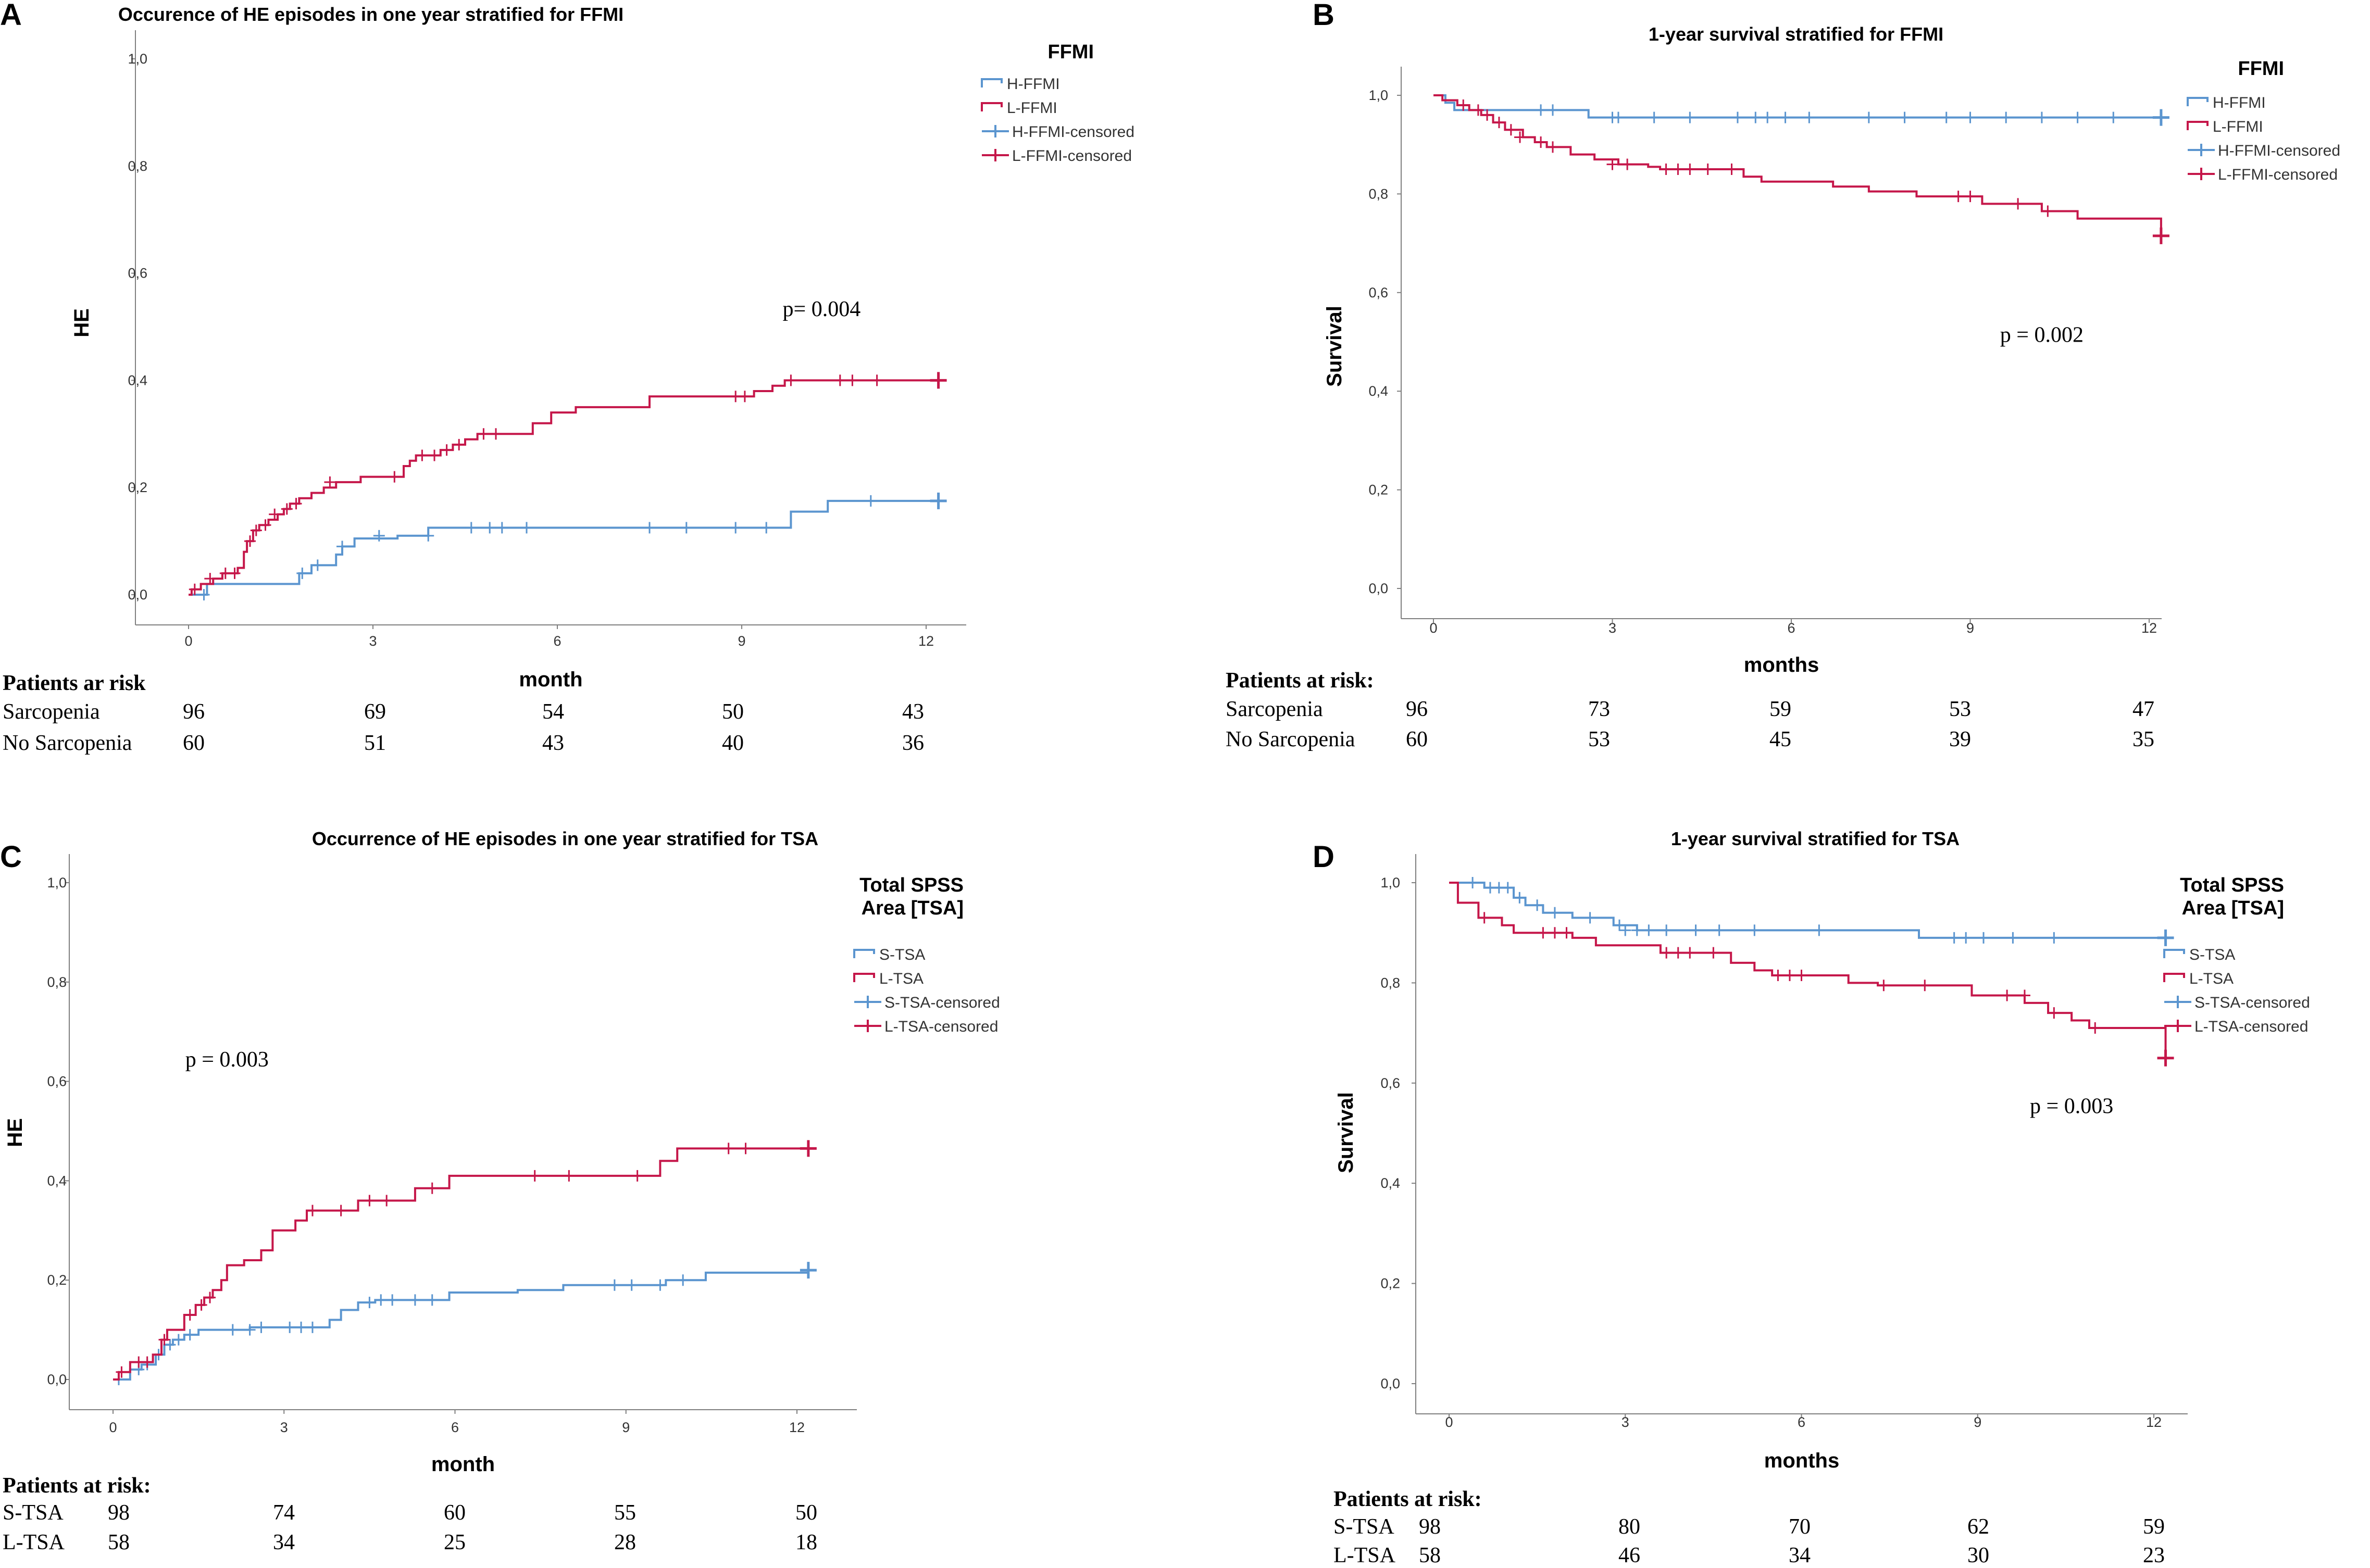  I want to click on panel-c-legend-title: Area [TSA], so click(913, 908).